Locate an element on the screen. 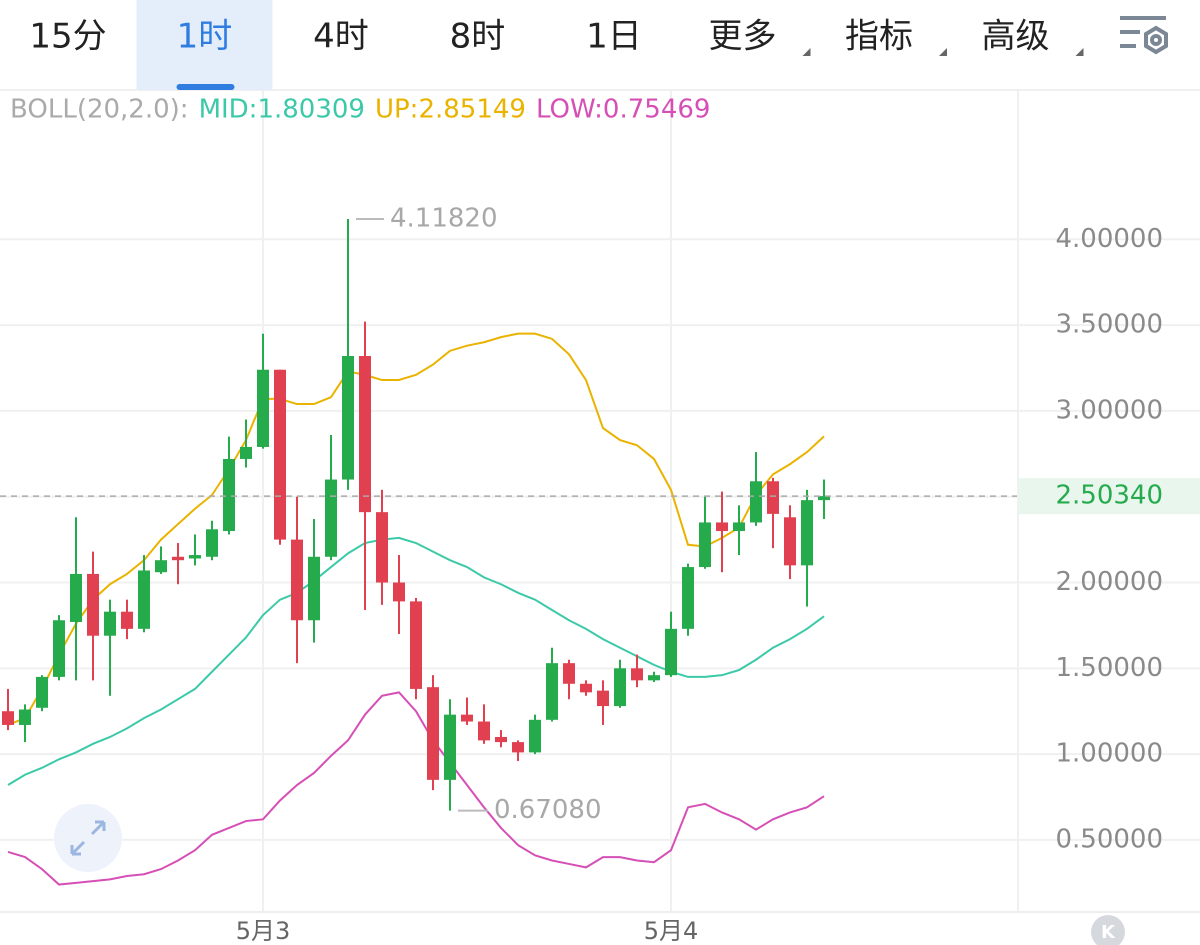 This screenshot has width=1200, height=945. last-price-box is located at coordinates (1109, 496).